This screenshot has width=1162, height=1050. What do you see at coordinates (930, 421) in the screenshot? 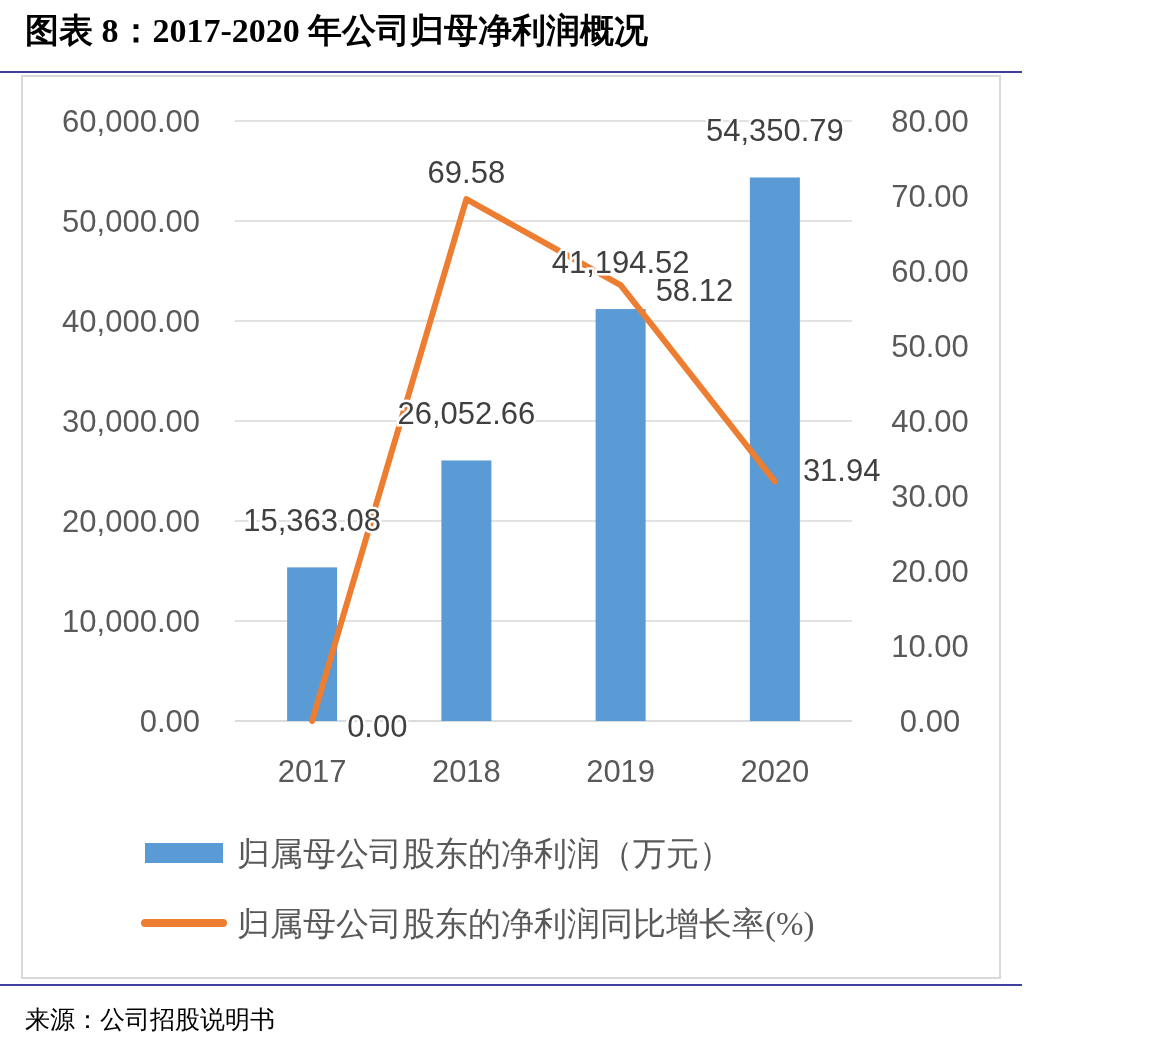
I see `y2-tick-label: 40.00` at bounding box center [930, 421].